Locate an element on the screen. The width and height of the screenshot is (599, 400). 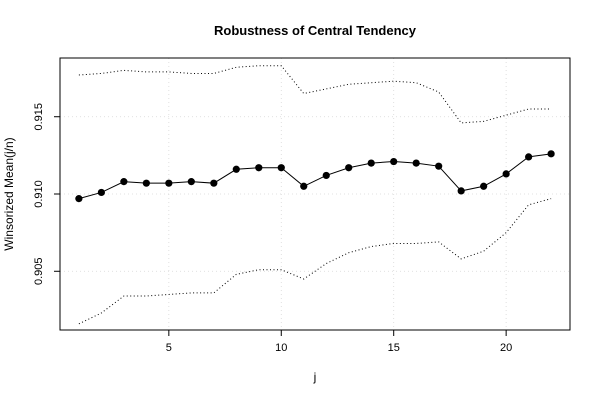
x-axis-label: j is located at coordinates (315, 377).